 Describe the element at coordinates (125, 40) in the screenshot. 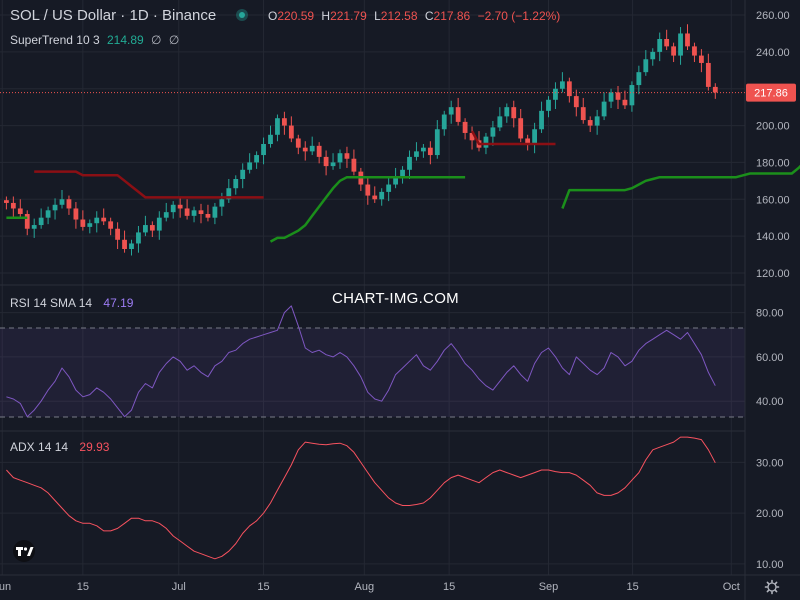

I see `supertrend-value: 214.89` at that location.